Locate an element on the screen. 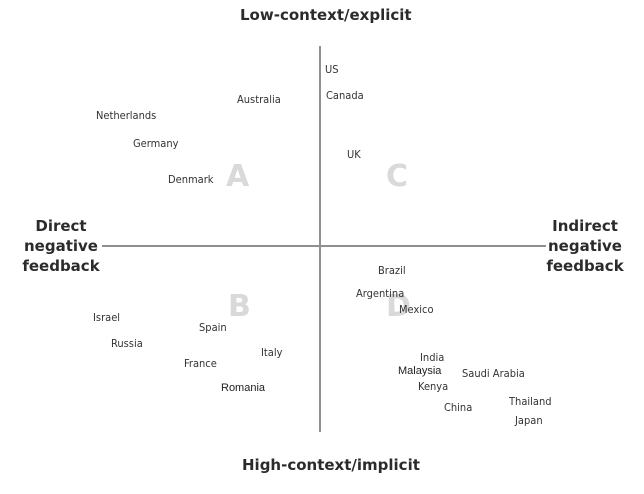 The height and width of the screenshot is (494, 644). right-axis-title-line-1: Indirect is located at coordinates (585, 226).